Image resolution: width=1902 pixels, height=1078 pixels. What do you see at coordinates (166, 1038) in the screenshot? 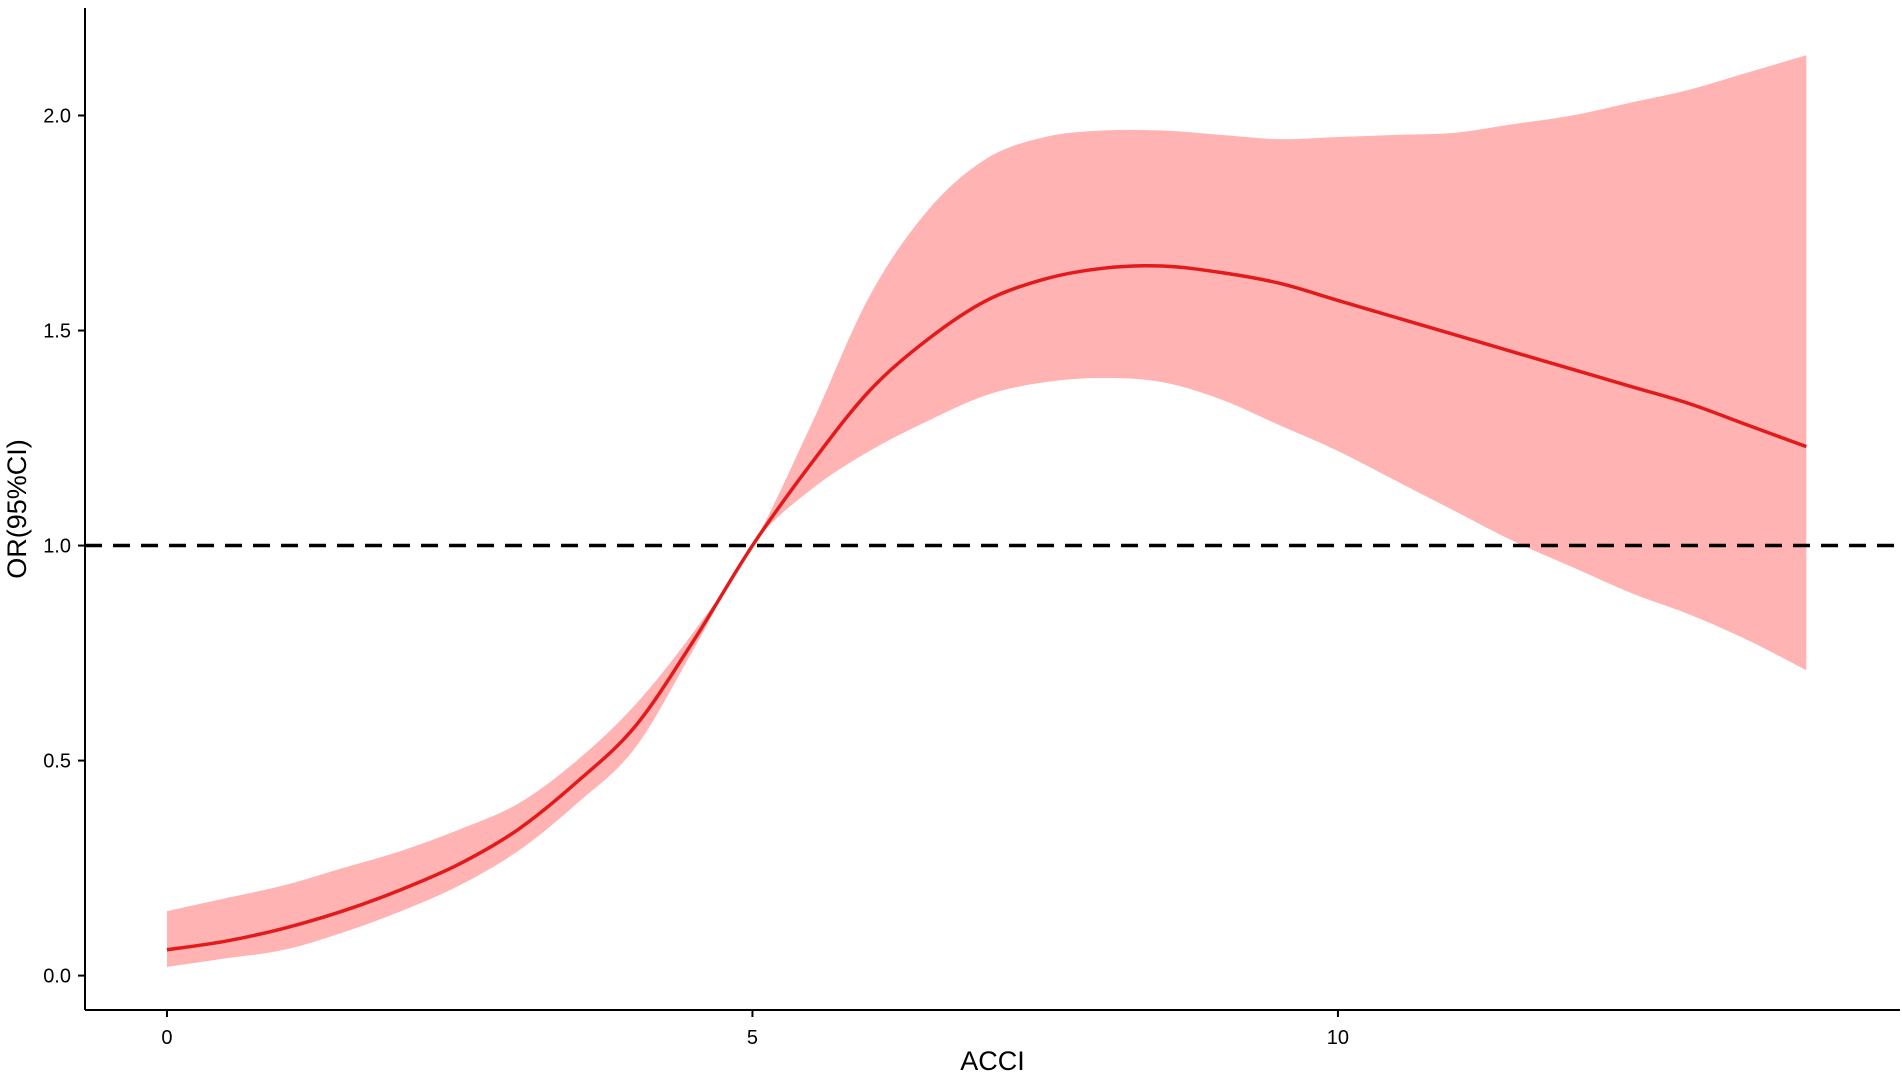
I see `x-tick-label: 0` at bounding box center [166, 1038].